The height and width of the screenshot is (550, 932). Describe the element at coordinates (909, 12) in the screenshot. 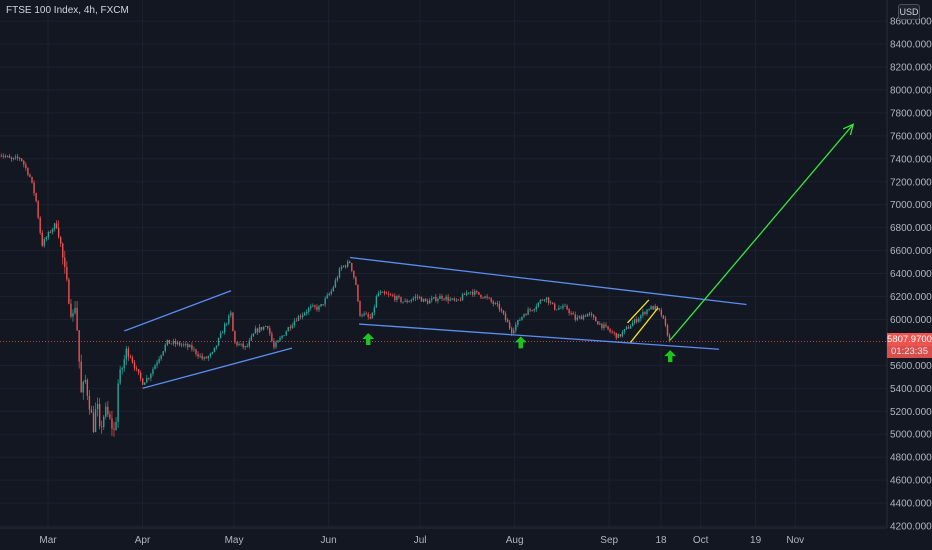

I see `currency-button: USD` at that location.